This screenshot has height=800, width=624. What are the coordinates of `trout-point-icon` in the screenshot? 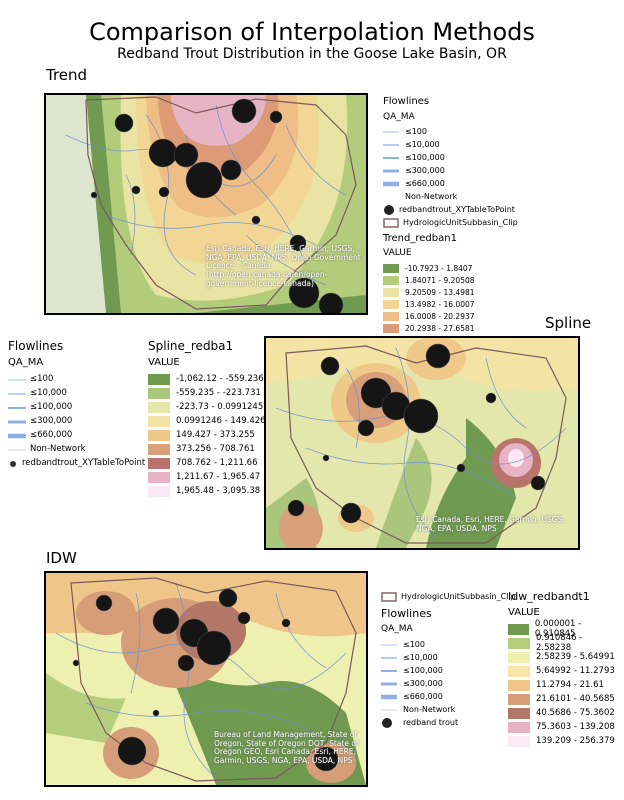 It's located at (13, 463).